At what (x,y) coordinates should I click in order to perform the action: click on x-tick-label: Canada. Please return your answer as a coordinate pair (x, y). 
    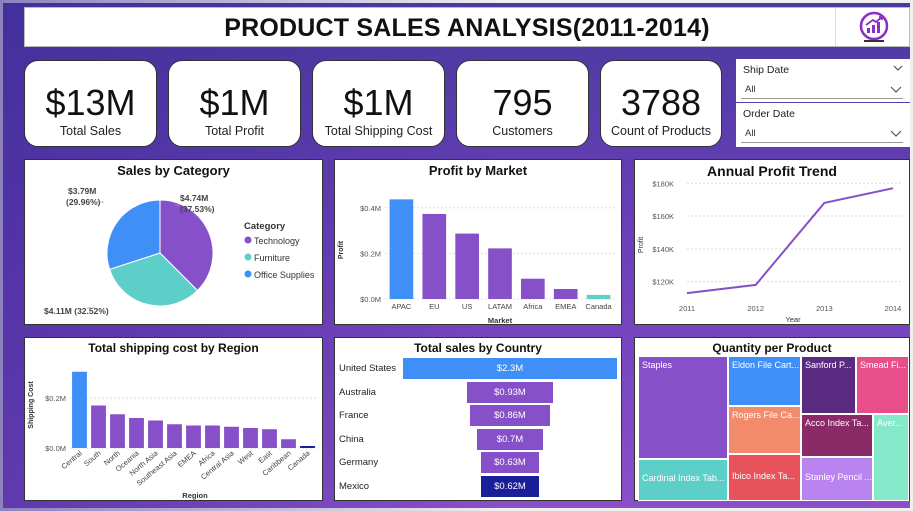
    Looking at the image, I should click on (299, 460).